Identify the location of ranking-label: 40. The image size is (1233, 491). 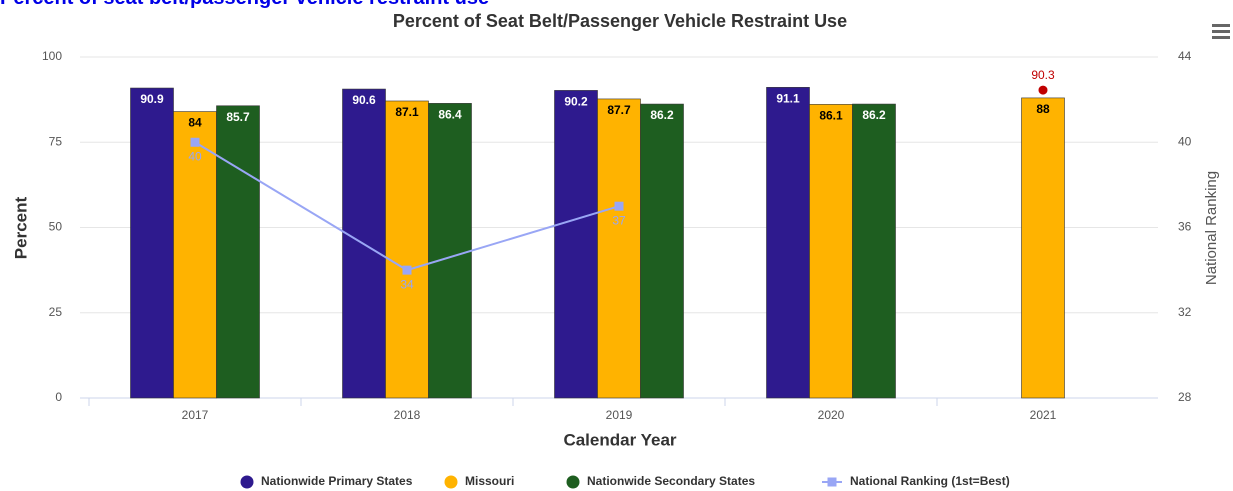
(195, 156).